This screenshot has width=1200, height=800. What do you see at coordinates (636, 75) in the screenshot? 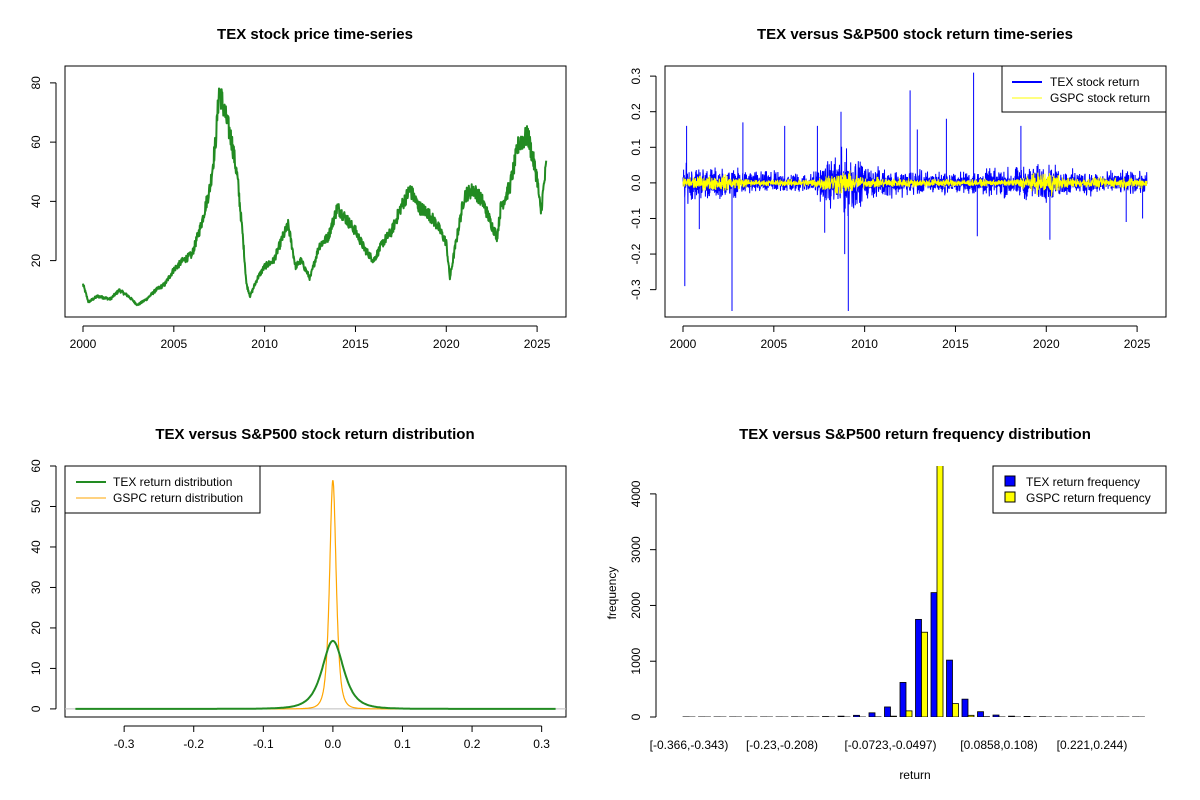
I see `returns-y-tick-label: 0.3` at bounding box center [636, 75].